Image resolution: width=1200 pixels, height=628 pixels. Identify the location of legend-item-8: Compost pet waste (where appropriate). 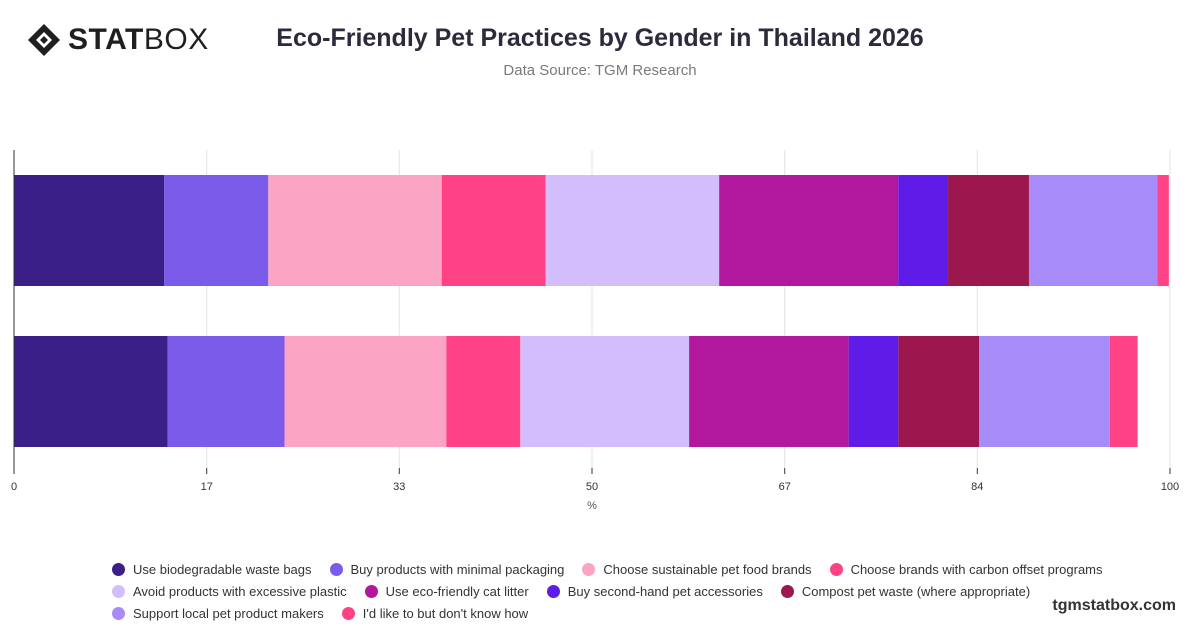
(905, 591).